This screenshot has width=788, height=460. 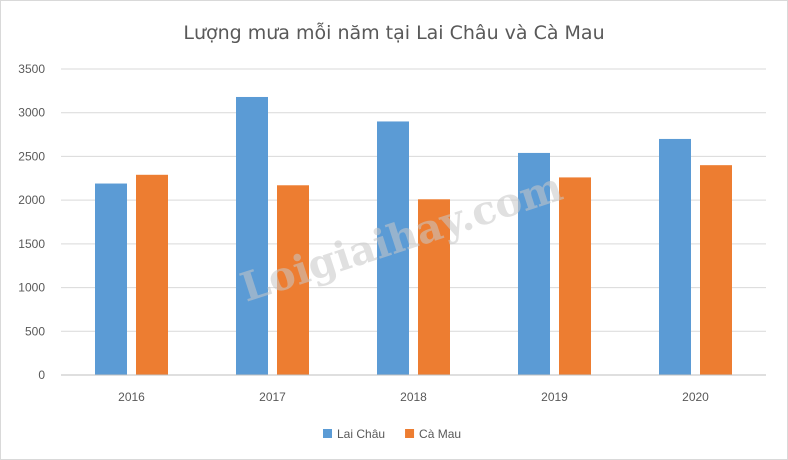 What do you see at coordinates (675, 256) in the screenshot?
I see `bar-2020-lai-chau` at bounding box center [675, 256].